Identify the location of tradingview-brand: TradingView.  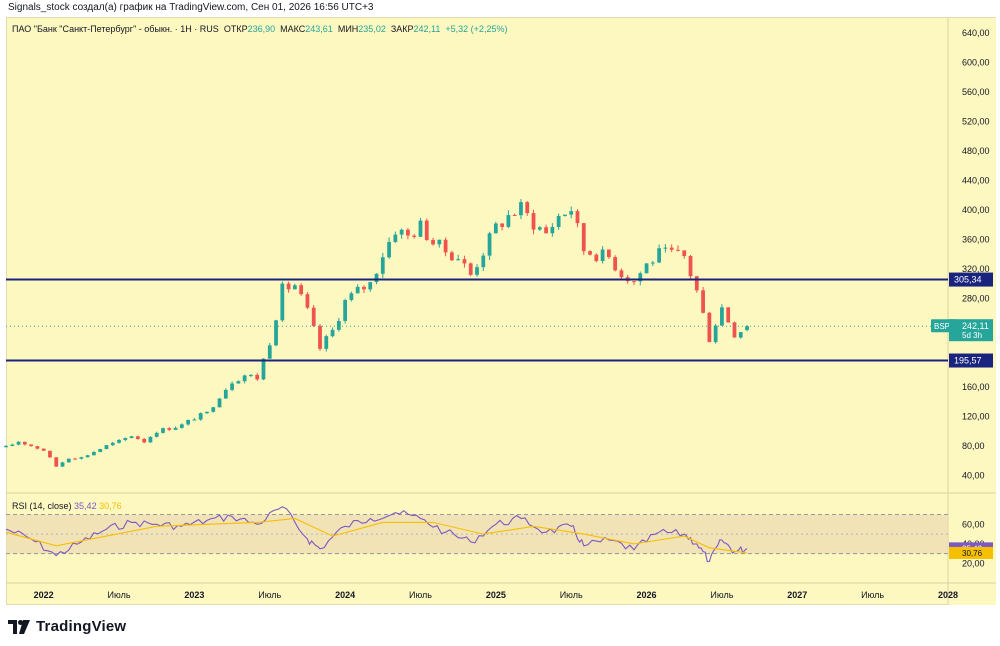
(67, 626).